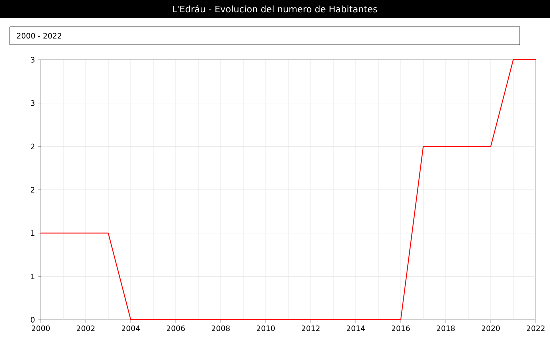 This screenshot has width=550, height=350. I want to click on chart-title: L'Edráu - Evolucion del numero de Habitantes, so click(275, 9).